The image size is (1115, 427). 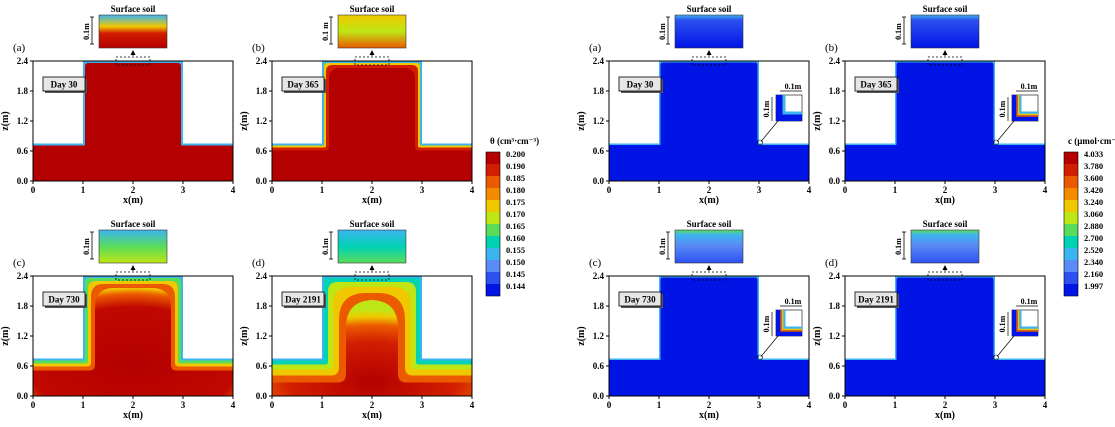 I want to click on colorbar-tick-label: 2.880, so click(x=1093, y=226).